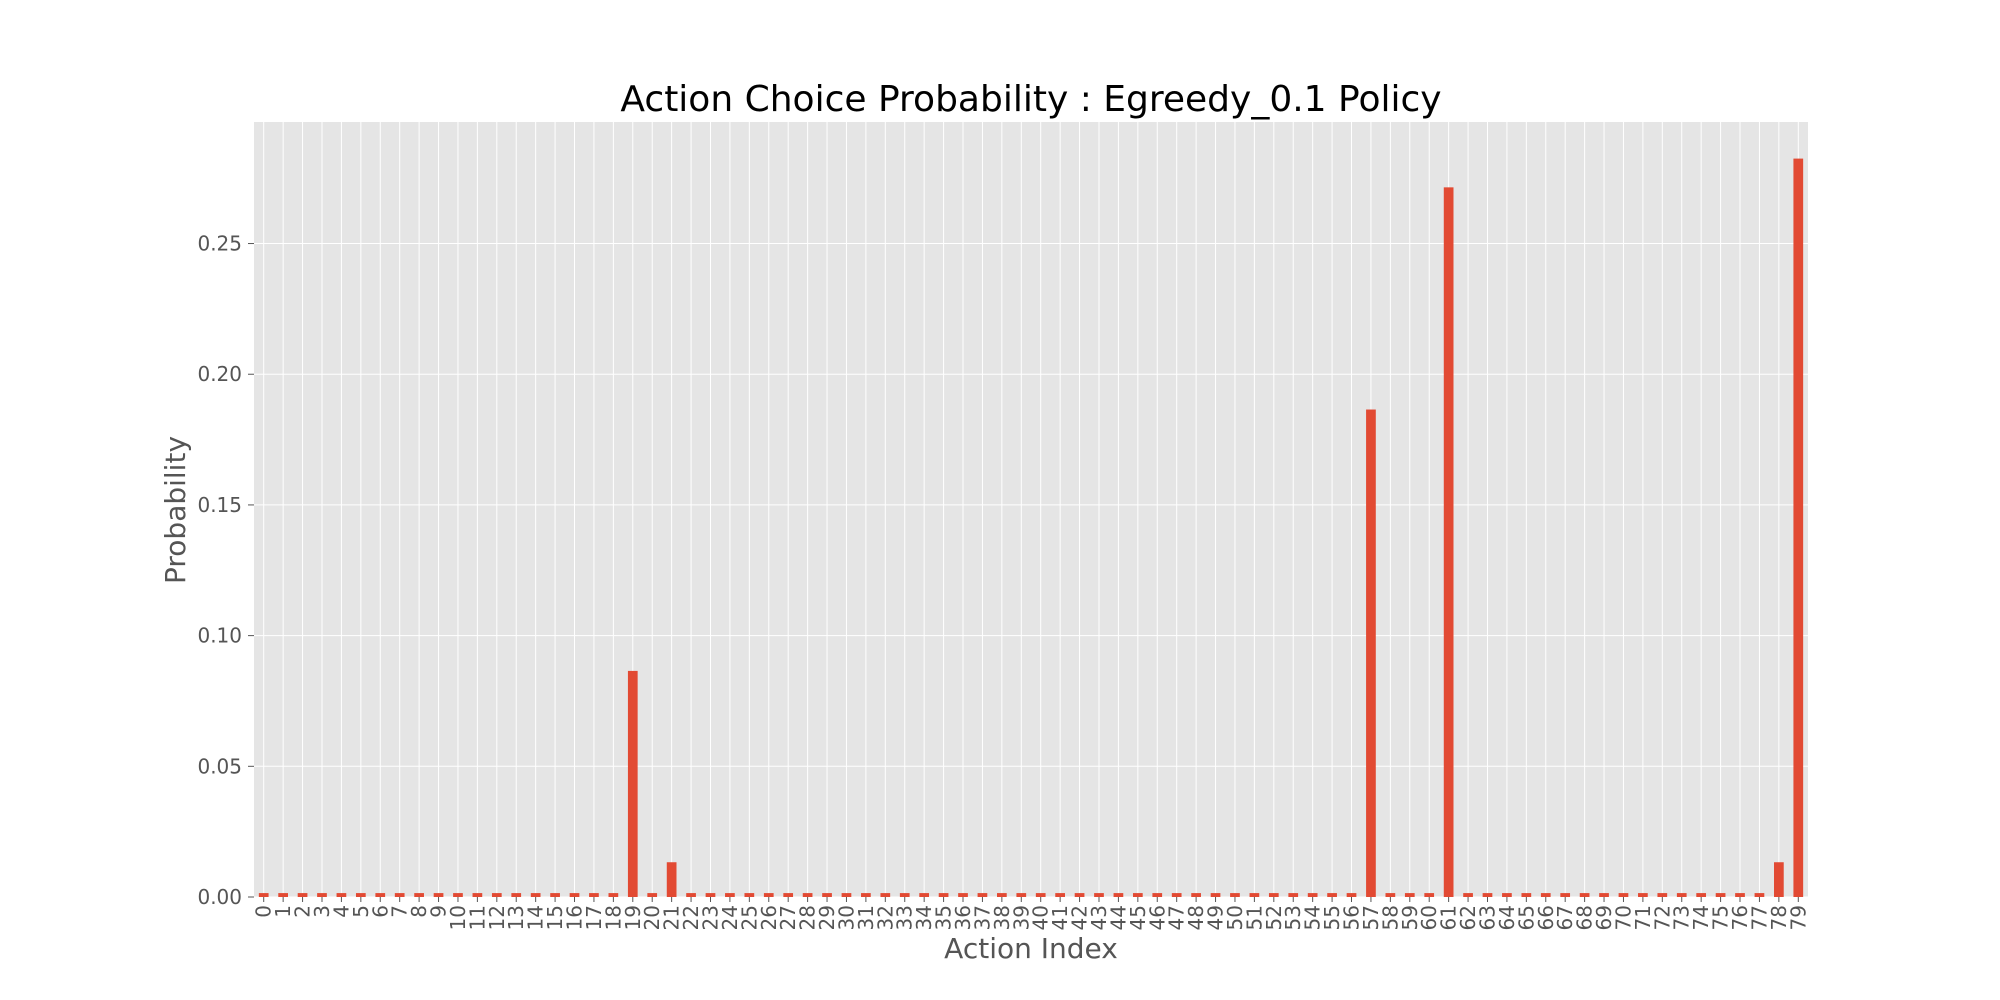  I want to click on x-tick-label: 3, so click(322, 911).